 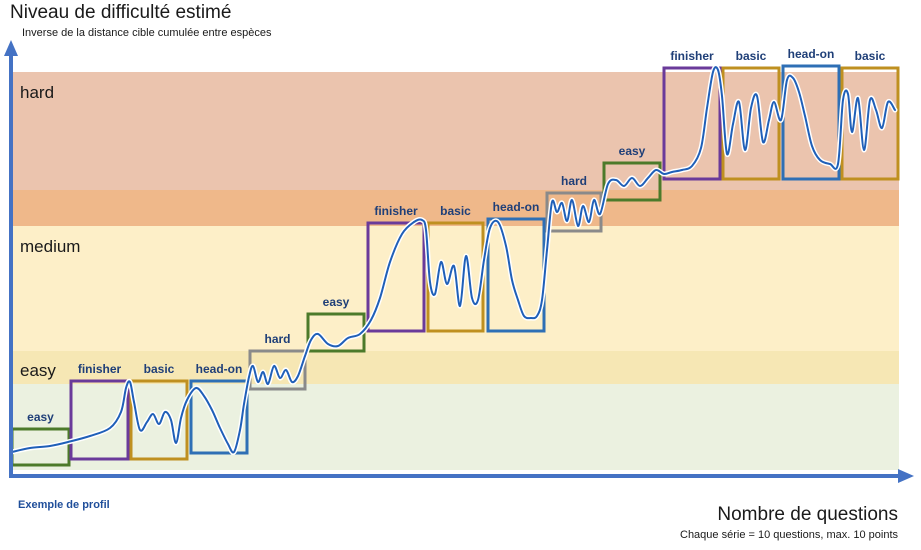 I want to click on x-axis-title: Nombre de questions, so click(x=807, y=514).